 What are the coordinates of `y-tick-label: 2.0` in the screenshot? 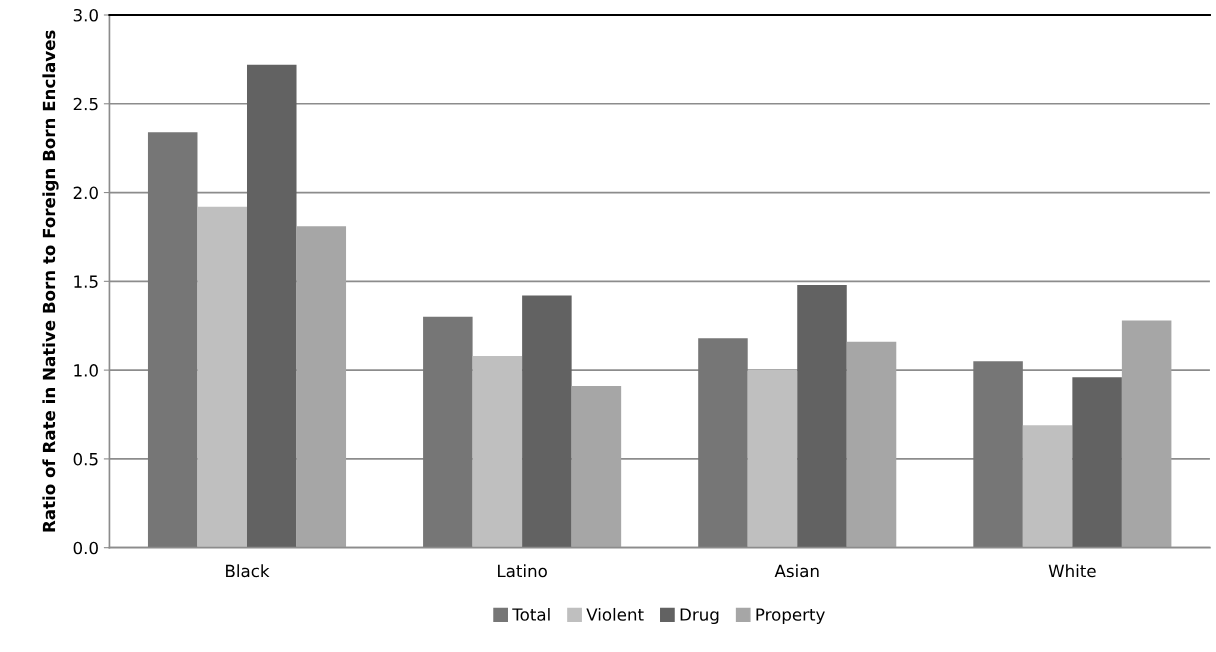 It's located at (85, 193).